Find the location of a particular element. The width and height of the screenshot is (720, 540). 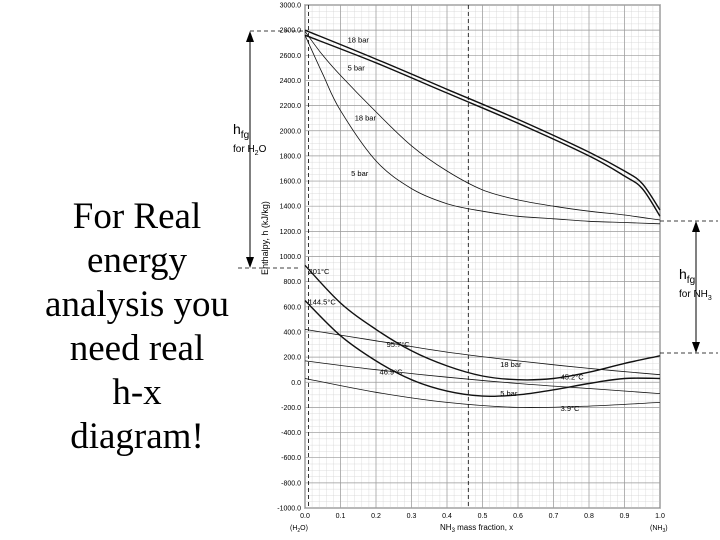

hfg-h2o-arrow-down is located at coordinates (250, 262).